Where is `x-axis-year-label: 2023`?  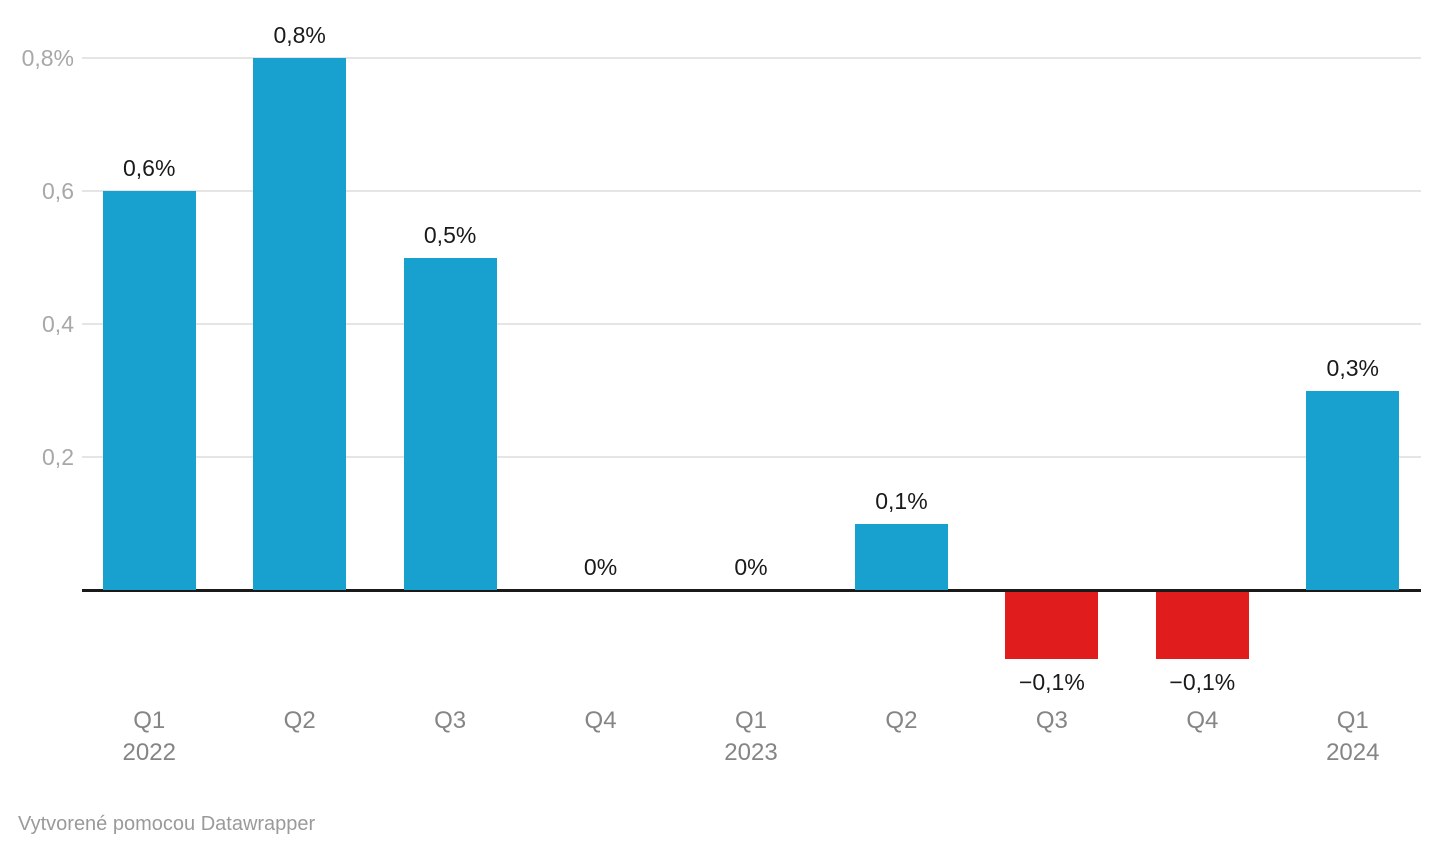 x-axis-year-label: 2023 is located at coordinates (751, 752).